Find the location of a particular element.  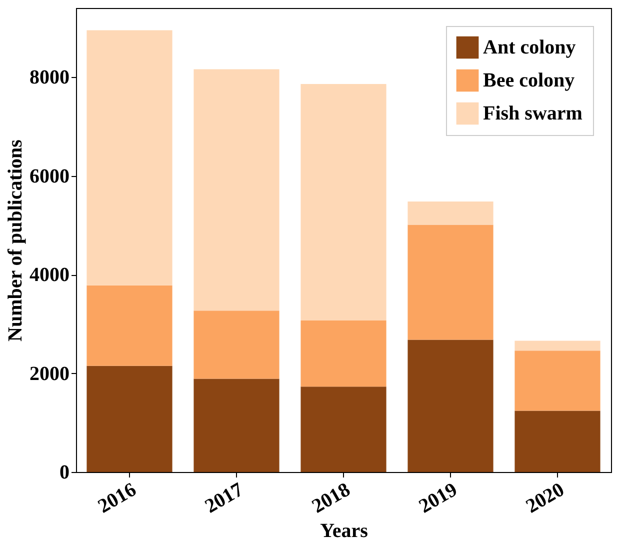

legend-label: Fish swarm is located at coordinates (533, 113).